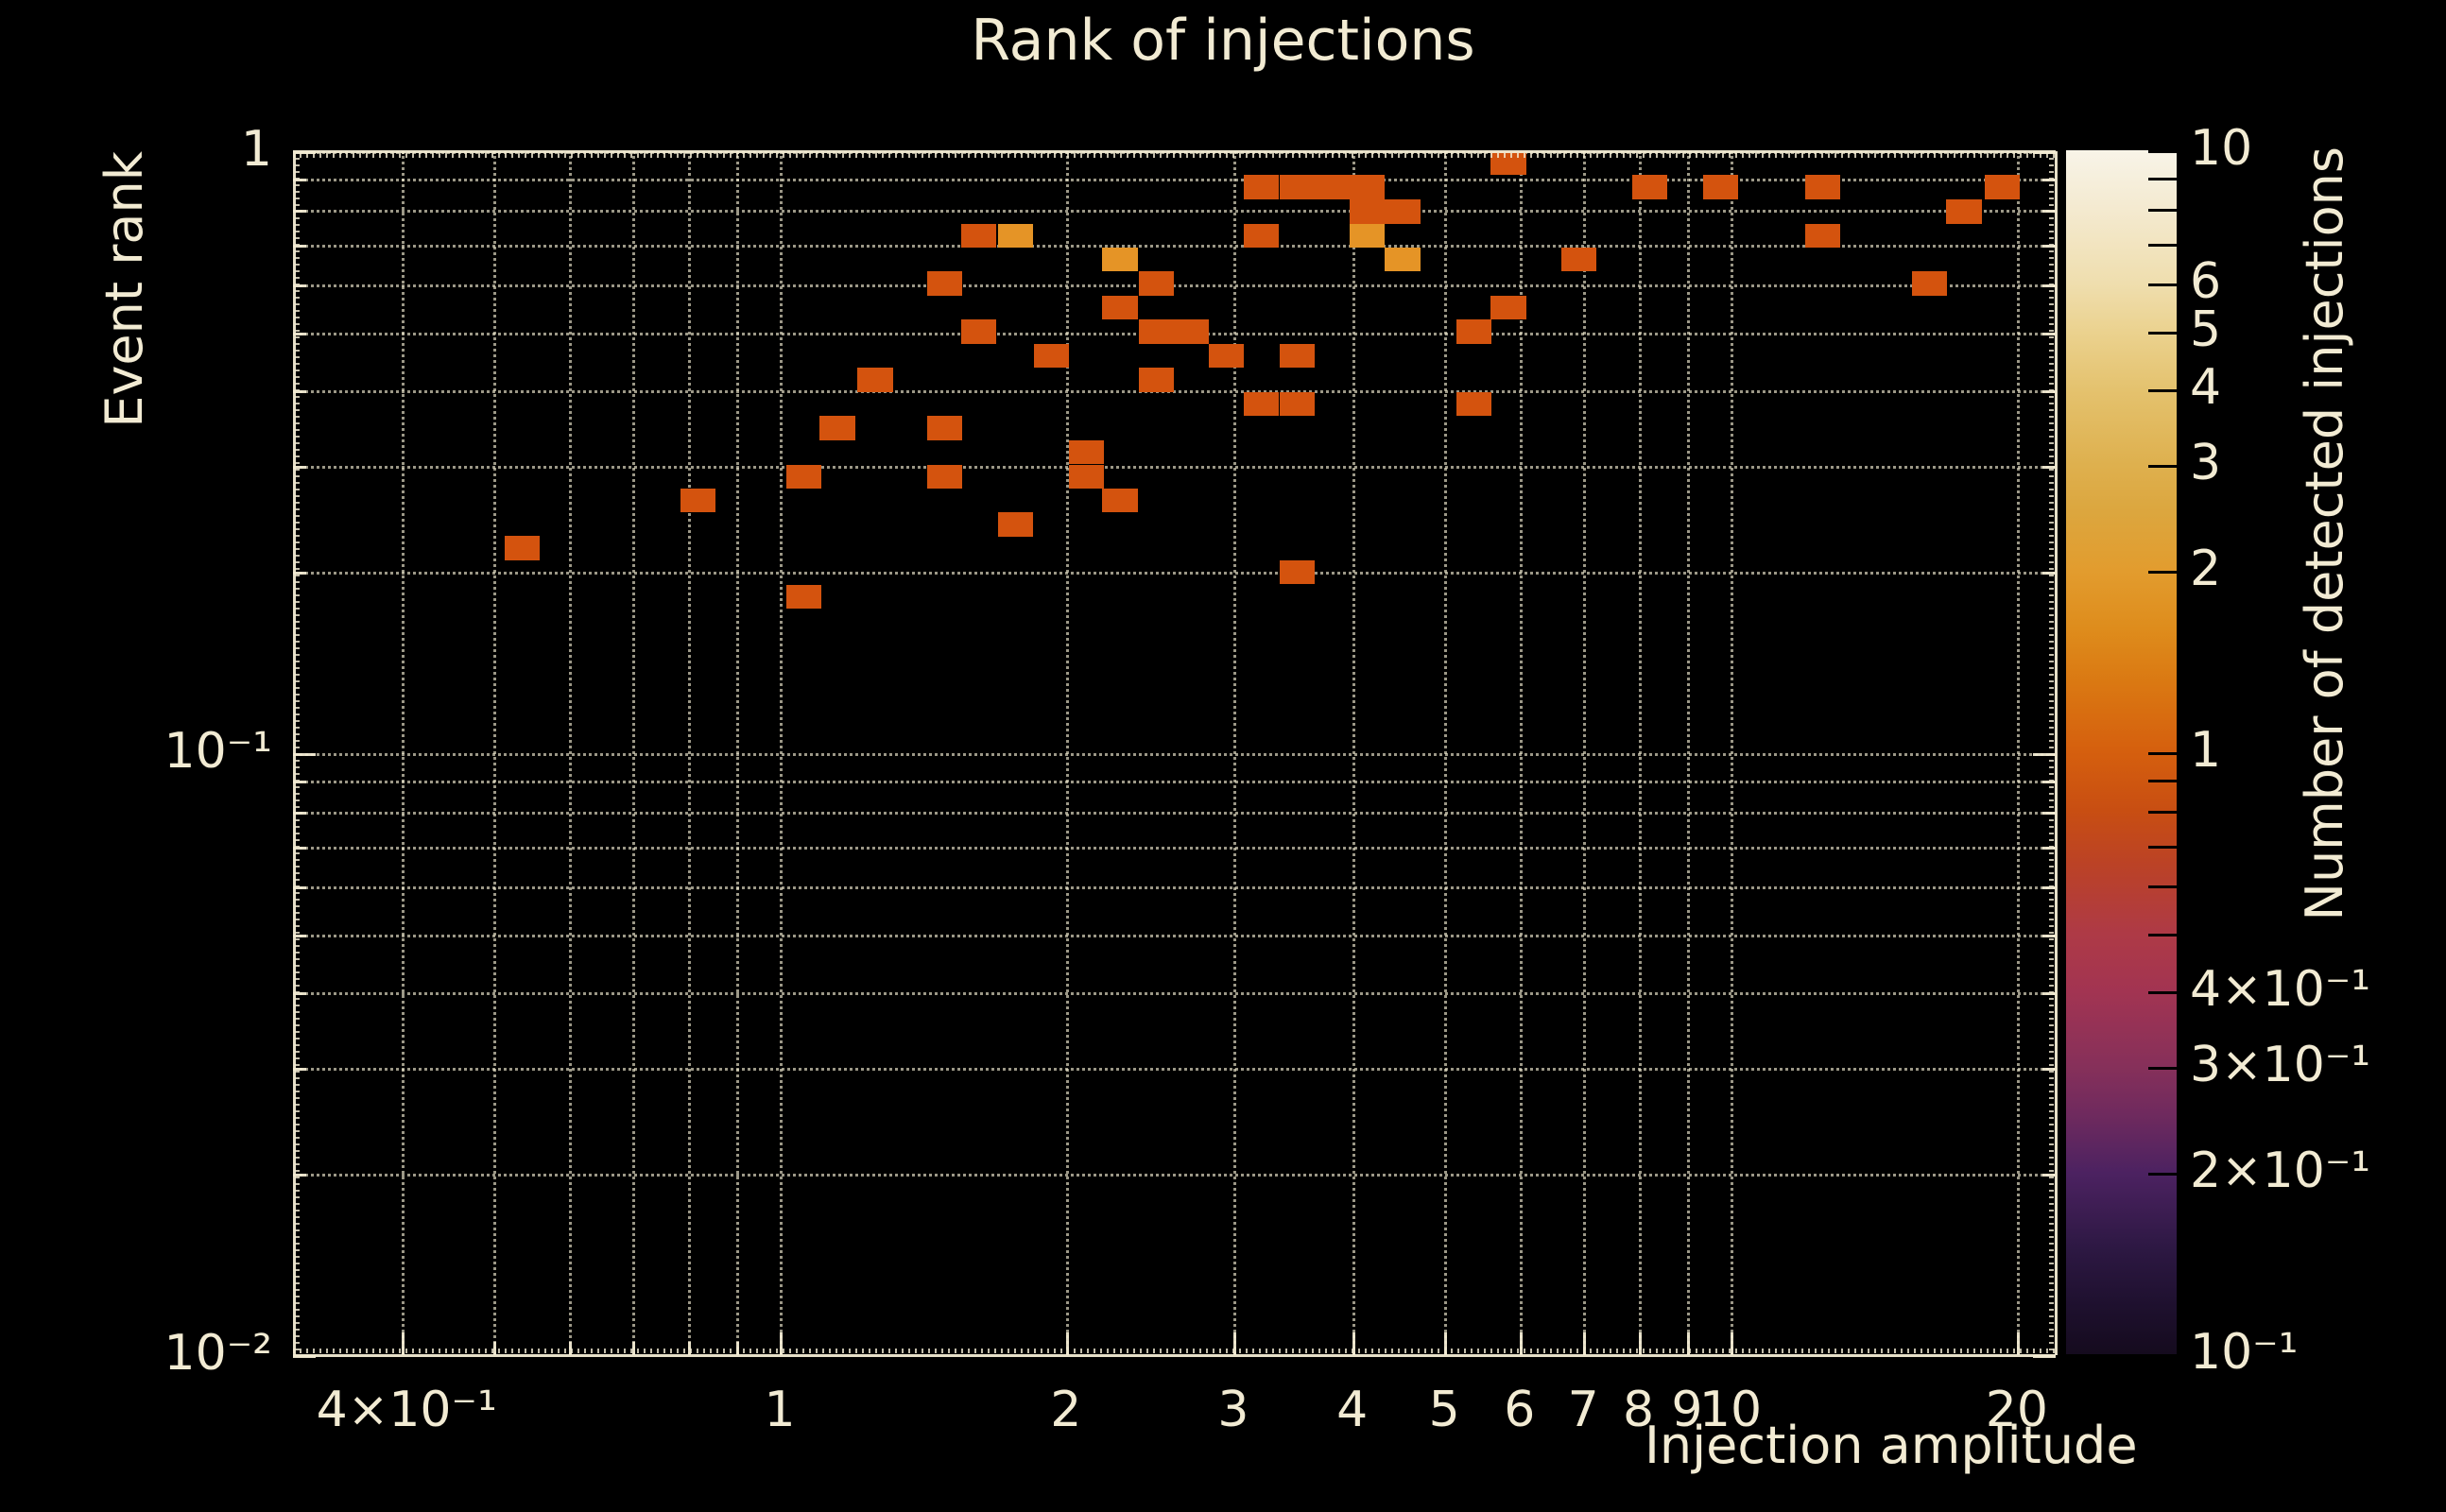 This screenshot has height=1512, width=2446. Describe the element at coordinates (125, 289) in the screenshot. I see `y-axis-title: Event rank` at that location.